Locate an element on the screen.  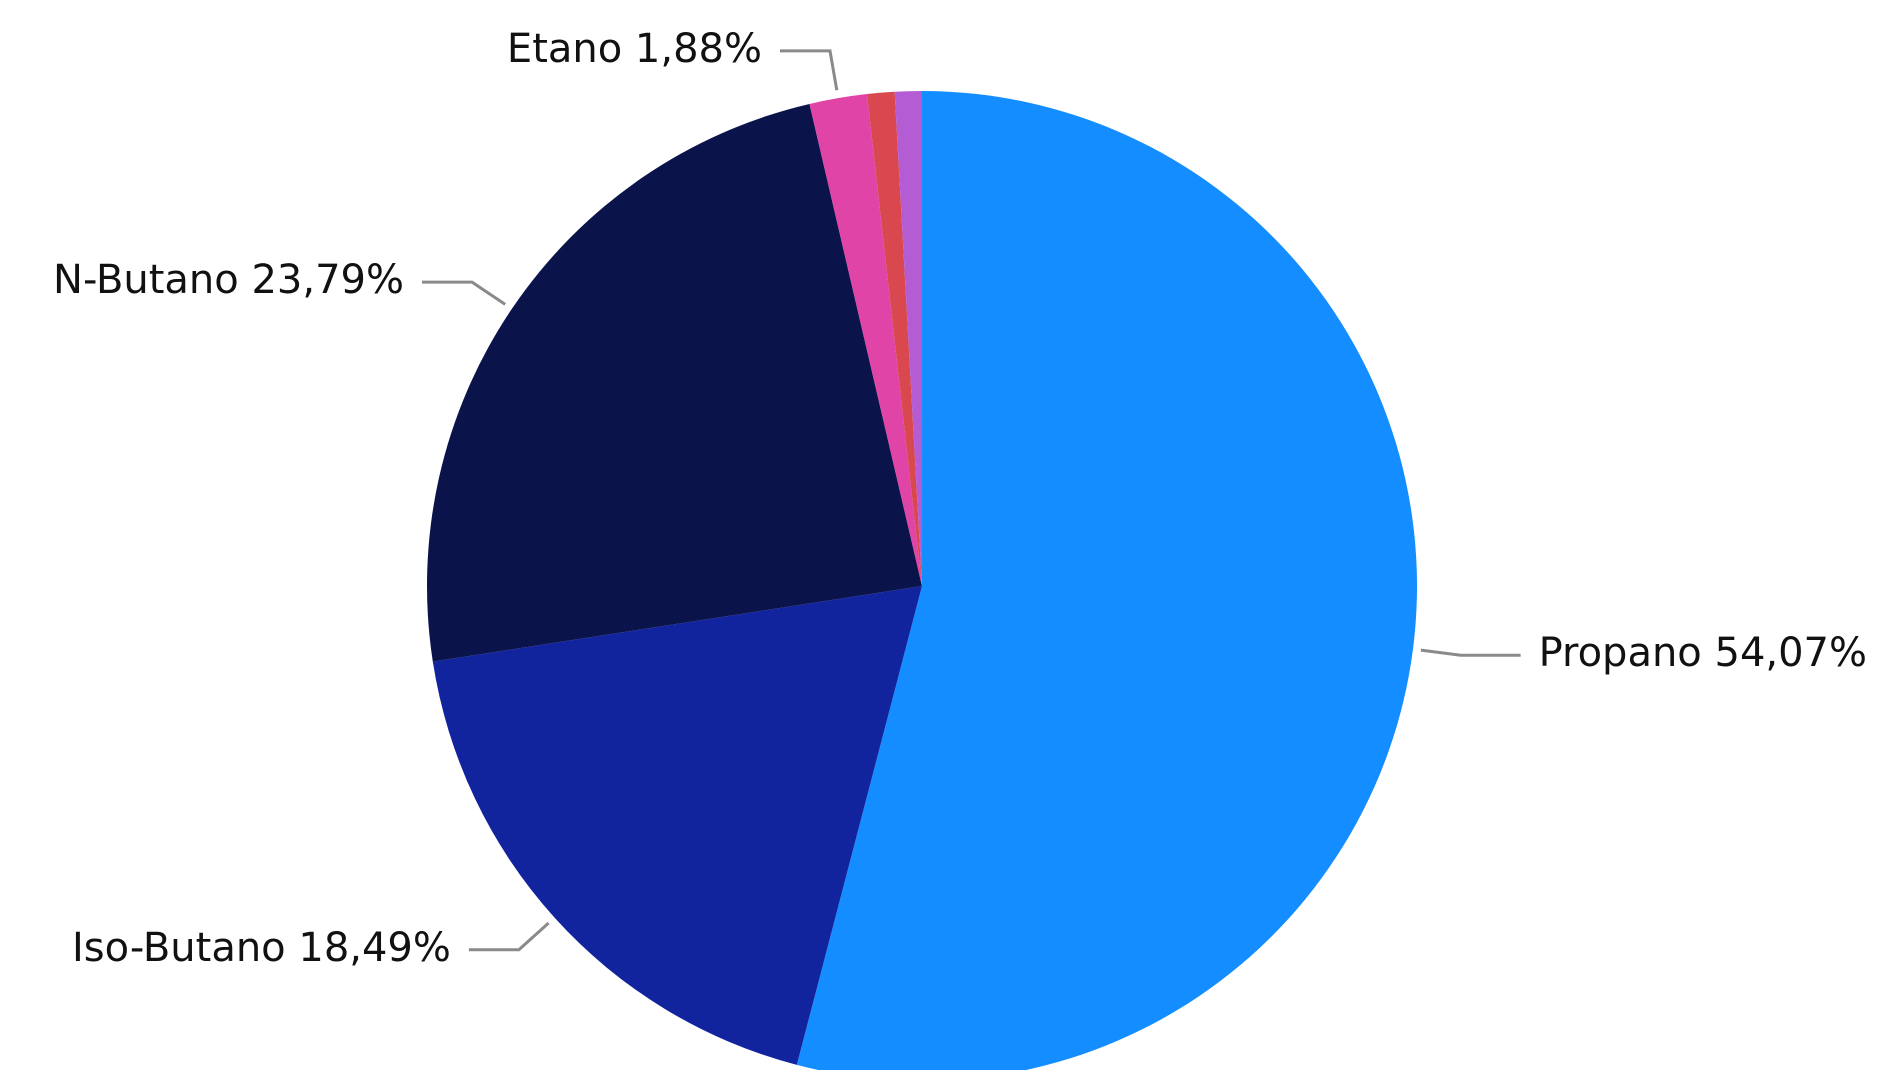
leader-line-n-butano is located at coordinates (464, 293).